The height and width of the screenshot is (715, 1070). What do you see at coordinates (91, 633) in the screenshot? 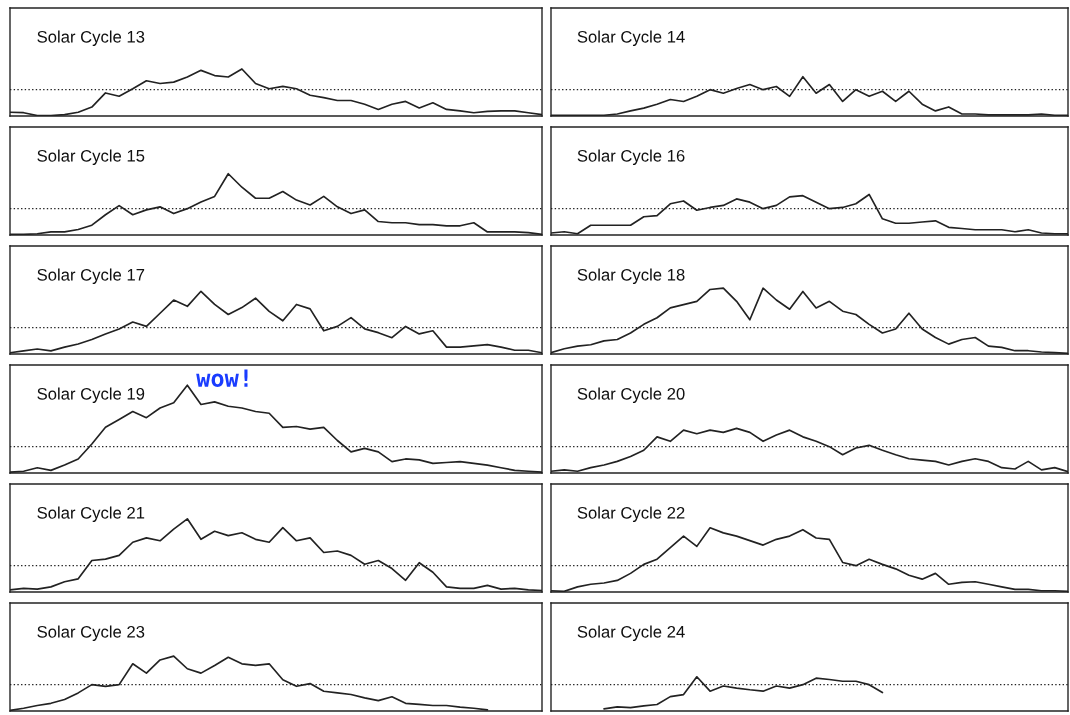
I see `chart-title: Solar Cycle 23` at bounding box center [91, 633].